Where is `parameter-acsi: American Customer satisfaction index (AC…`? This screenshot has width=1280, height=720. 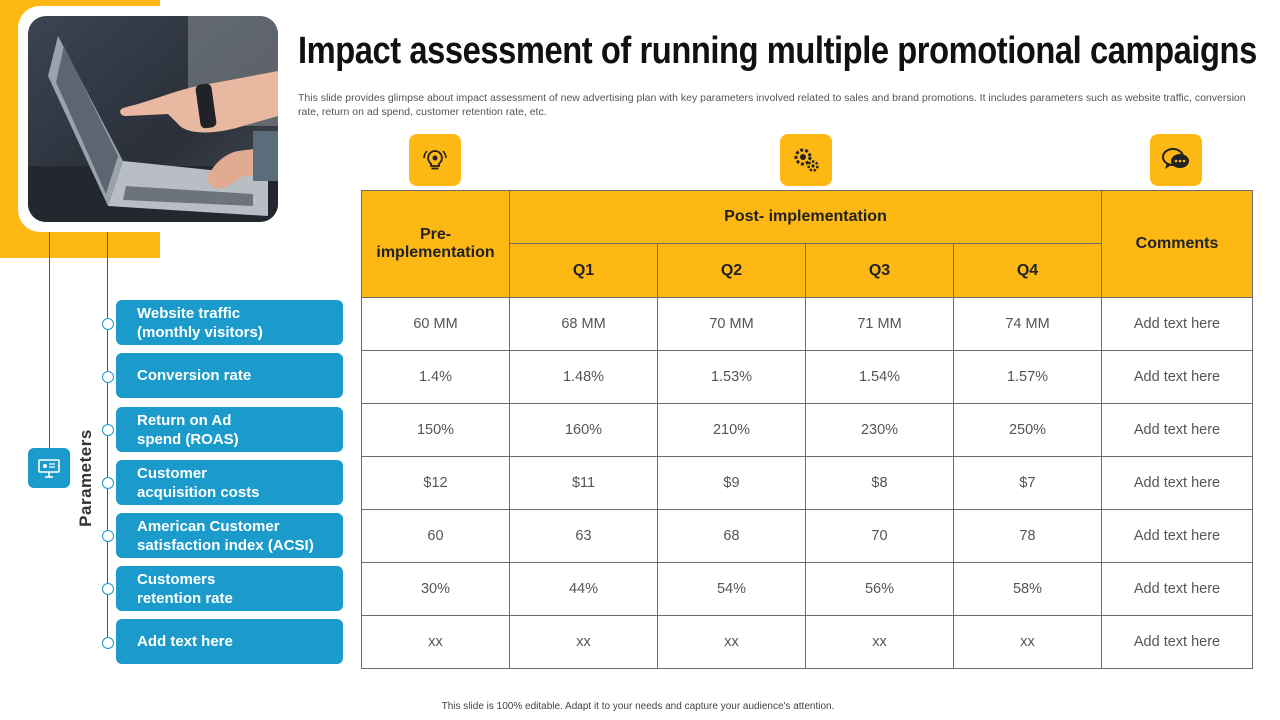 parameter-acsi: American Customer satisfaction index (AC… is located at coordinates (229, 535).